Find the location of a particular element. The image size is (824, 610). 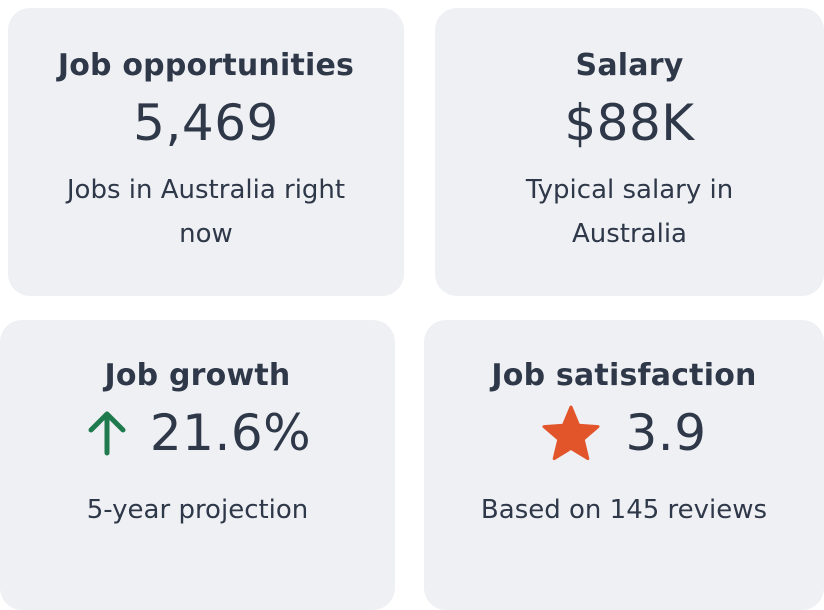

job-satisfaction-title: Job satisfaction is located at coordinates (624, 375).